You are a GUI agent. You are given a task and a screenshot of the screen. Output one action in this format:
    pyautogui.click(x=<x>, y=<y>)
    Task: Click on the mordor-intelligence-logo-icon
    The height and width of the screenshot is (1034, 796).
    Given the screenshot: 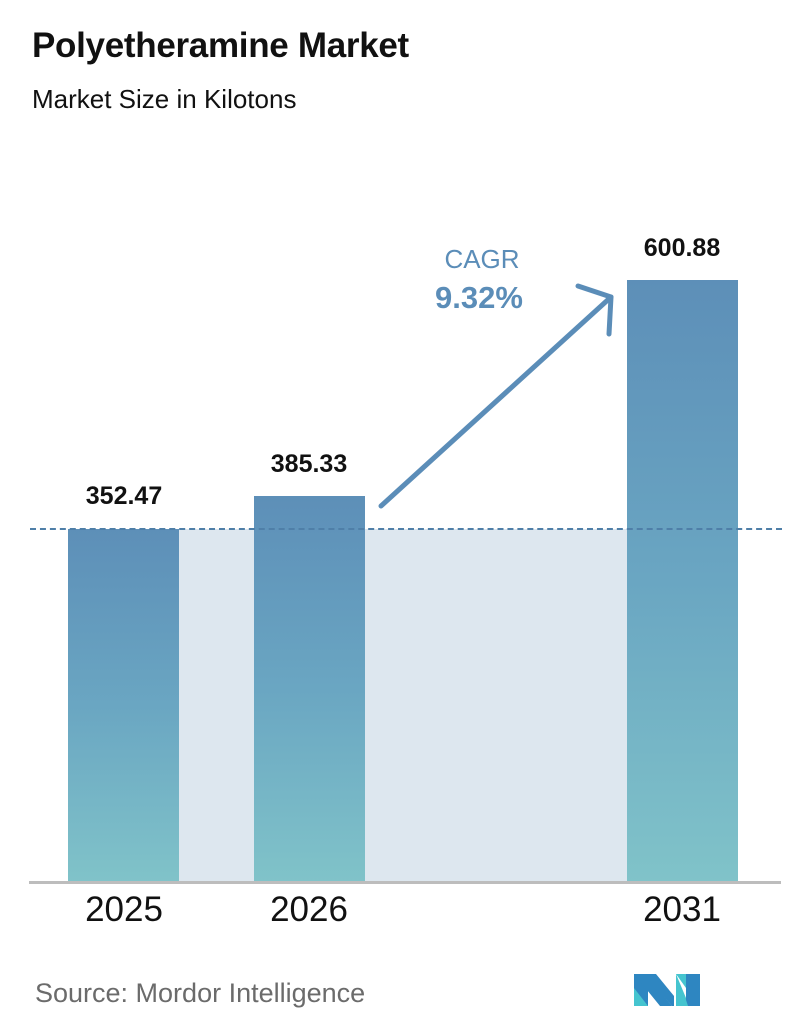 What is the action you would take?
    pyautogui.click(x=667, y=990)
    